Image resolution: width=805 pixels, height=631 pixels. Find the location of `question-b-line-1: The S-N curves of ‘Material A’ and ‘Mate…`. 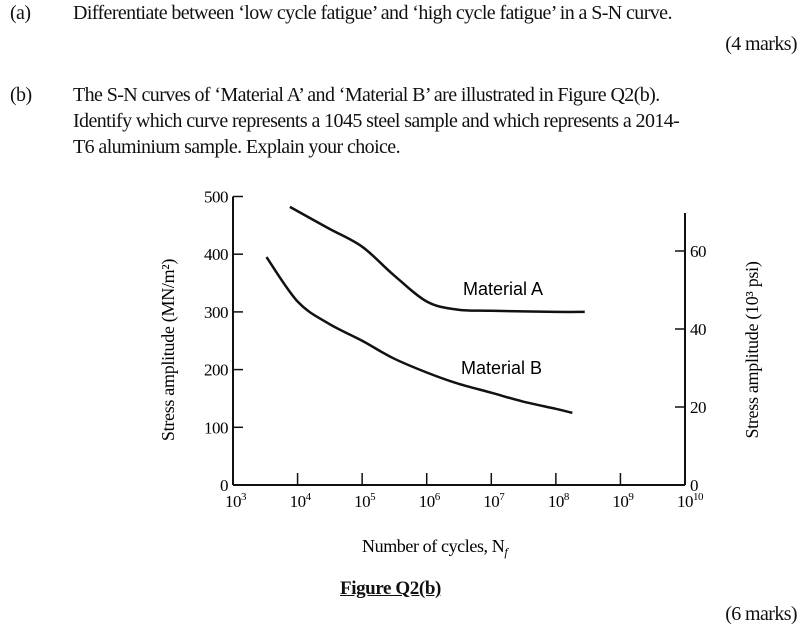

question-b-line-1: The S-N curves of ‘Material A’ and ‘Mate… is located at coordinates (366, 95).